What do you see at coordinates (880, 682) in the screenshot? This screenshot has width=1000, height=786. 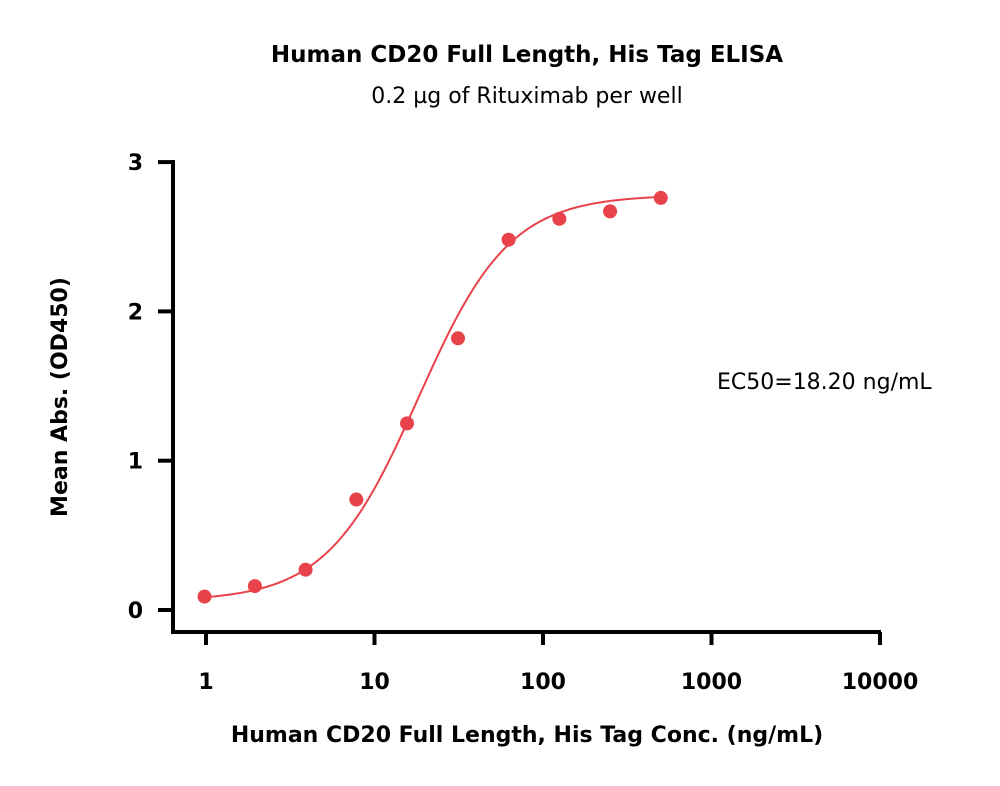 I see `x-tick-label-4: 10000` at bounding box center [880, 682].